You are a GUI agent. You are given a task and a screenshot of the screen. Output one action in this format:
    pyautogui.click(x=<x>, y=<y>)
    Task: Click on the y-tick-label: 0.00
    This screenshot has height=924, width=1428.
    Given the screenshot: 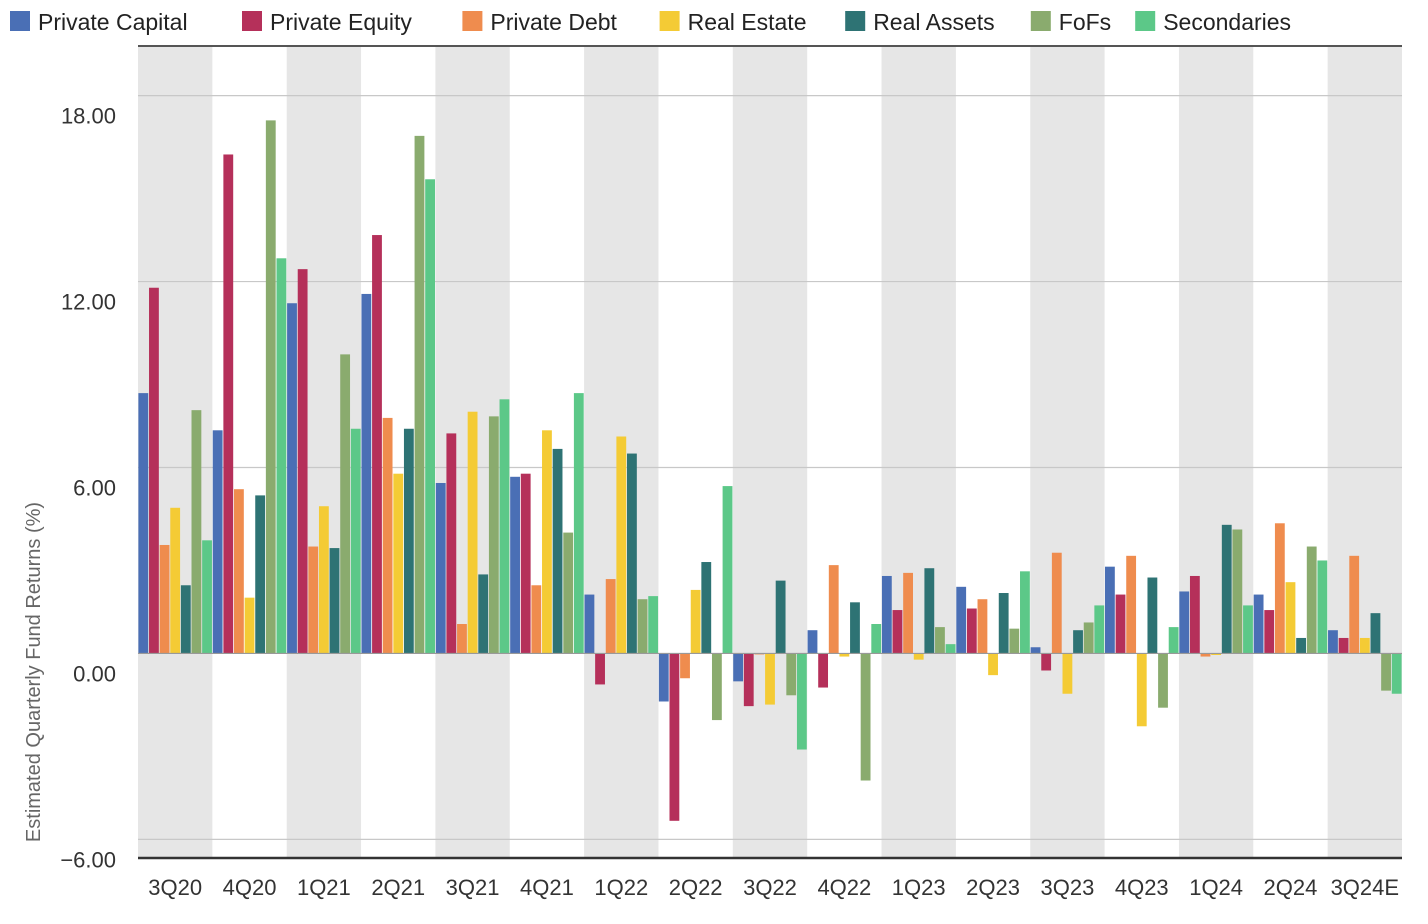 What is the action you would take?
    pyautogui.click(x=94, y=673)
    